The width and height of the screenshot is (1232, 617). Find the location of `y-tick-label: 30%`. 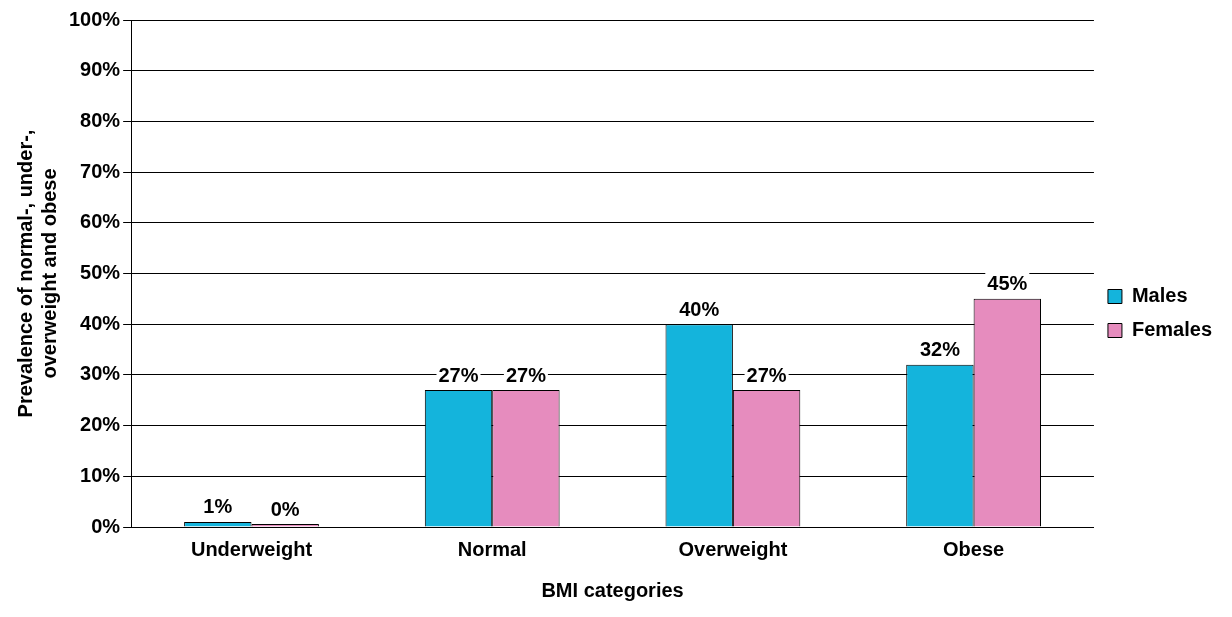

y-tick-label: 30% is located at coordinates (100, 373).